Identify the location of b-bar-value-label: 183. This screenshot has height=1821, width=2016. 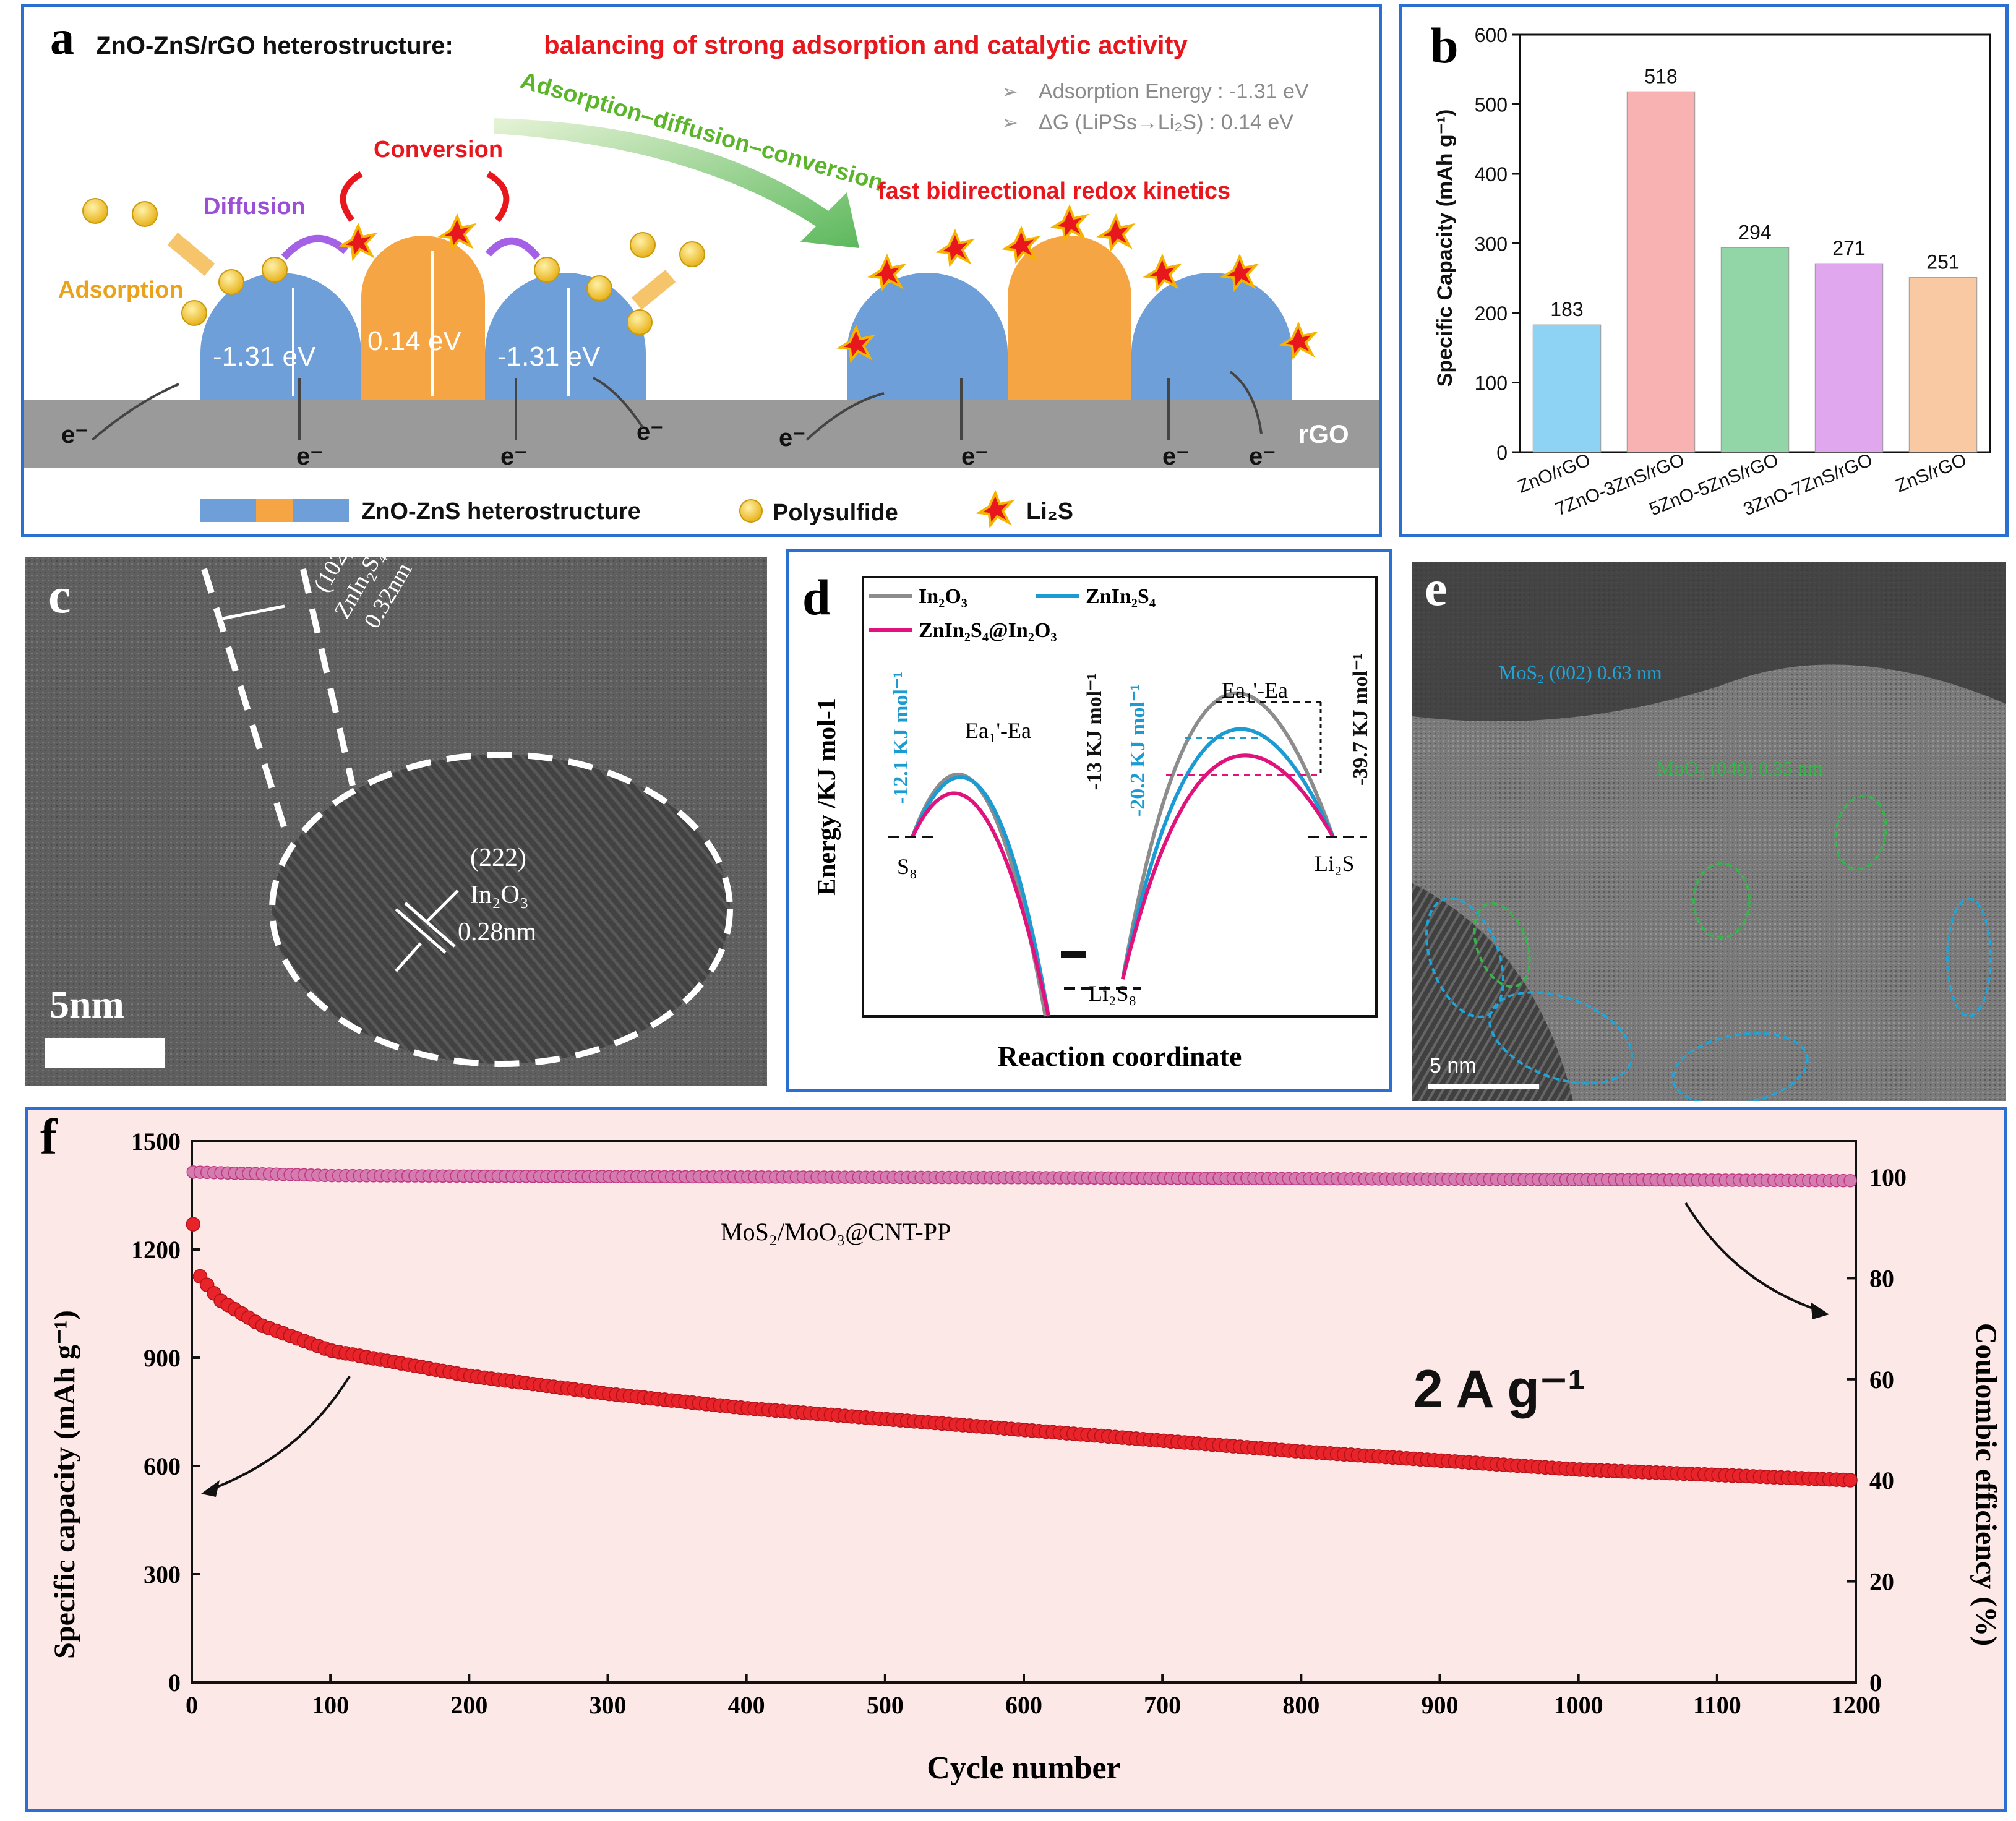
(1566, 309).